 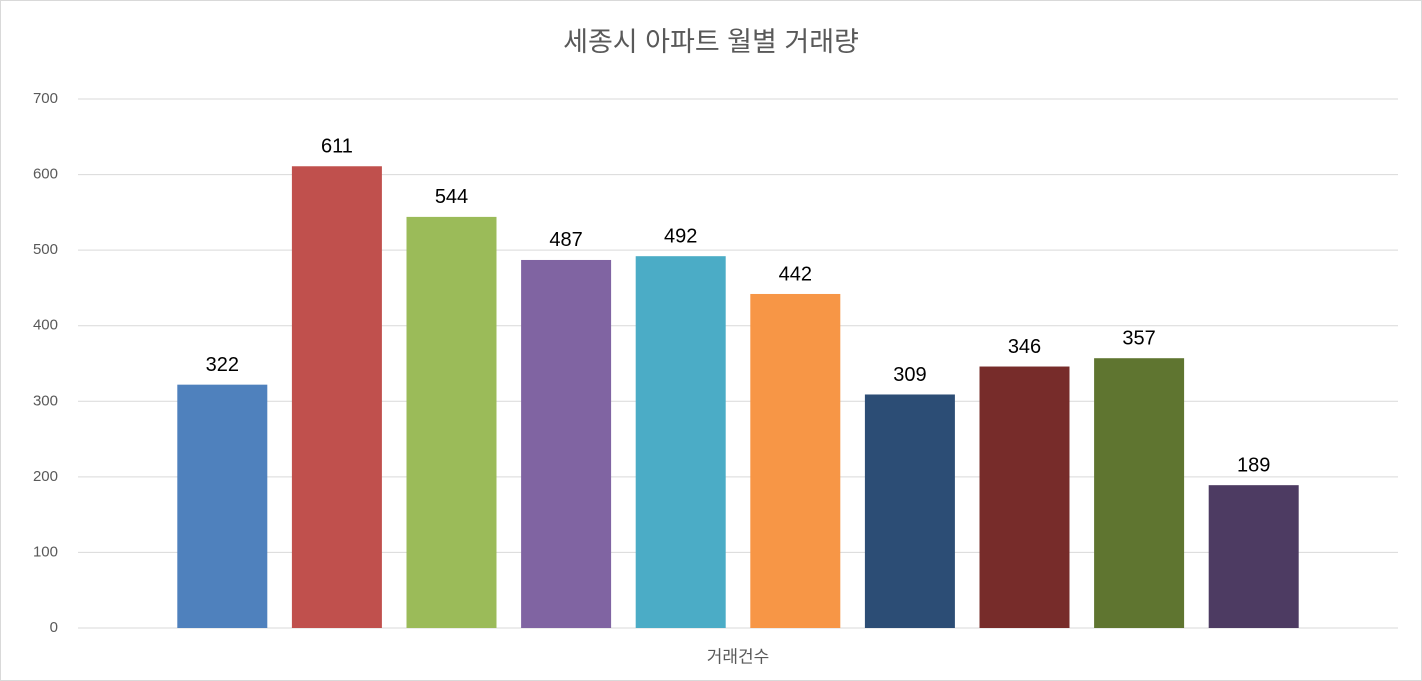 What do you see at coordinates (337, 147) in the screenshot?
I see `data-label: 611` at bounding box center [337, 147].